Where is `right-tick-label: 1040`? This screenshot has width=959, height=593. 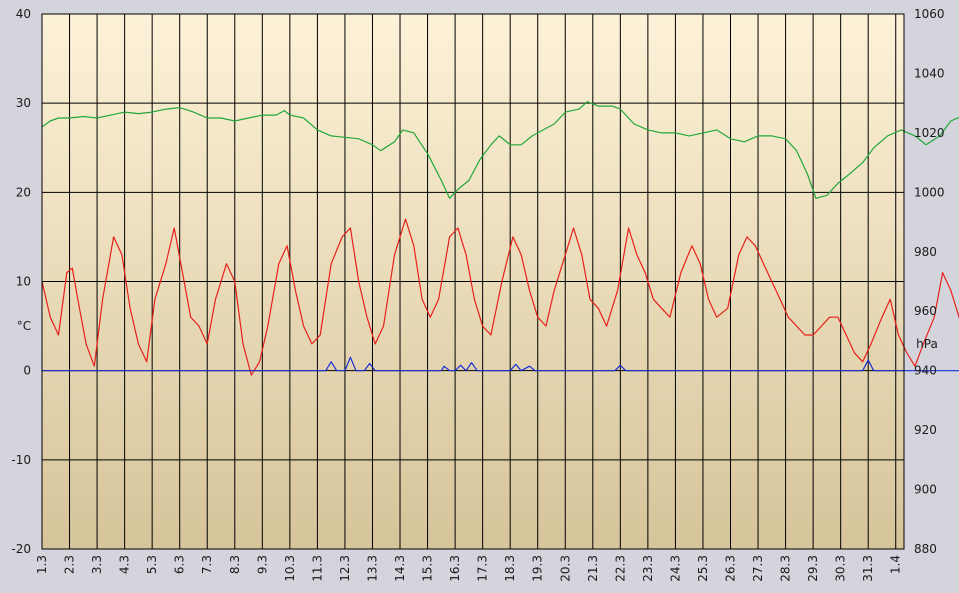
right-tick-label: 1040 is located at coordinates (929, 73).